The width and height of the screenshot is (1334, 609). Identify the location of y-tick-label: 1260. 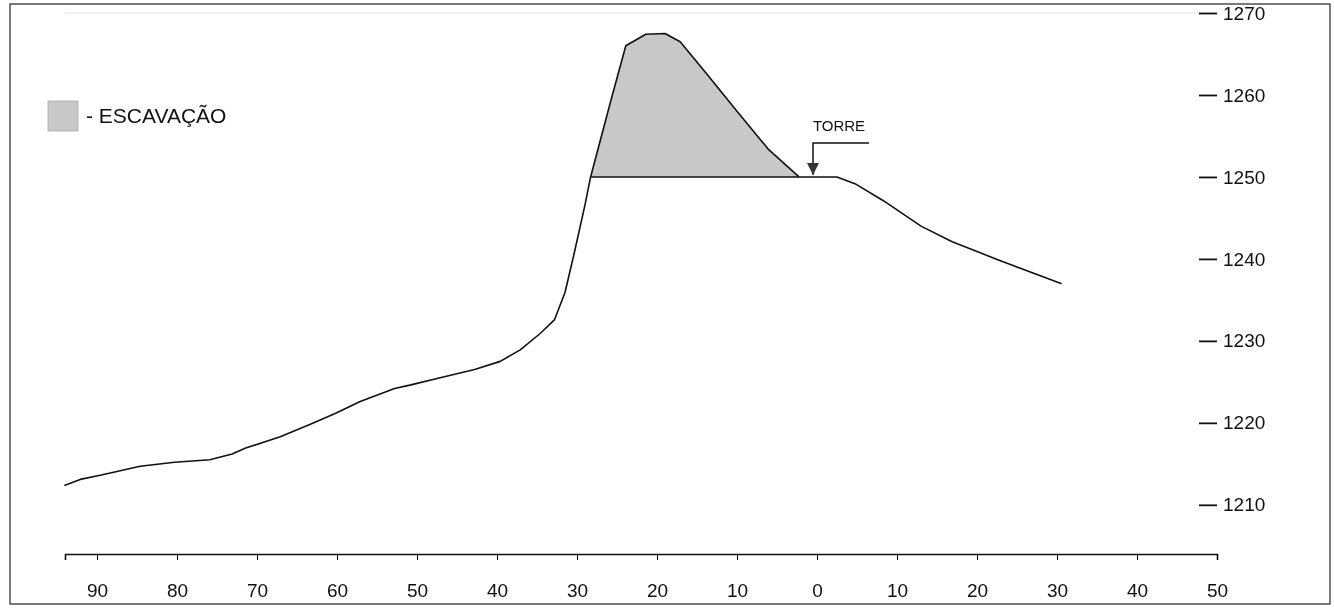
(1244, 95).